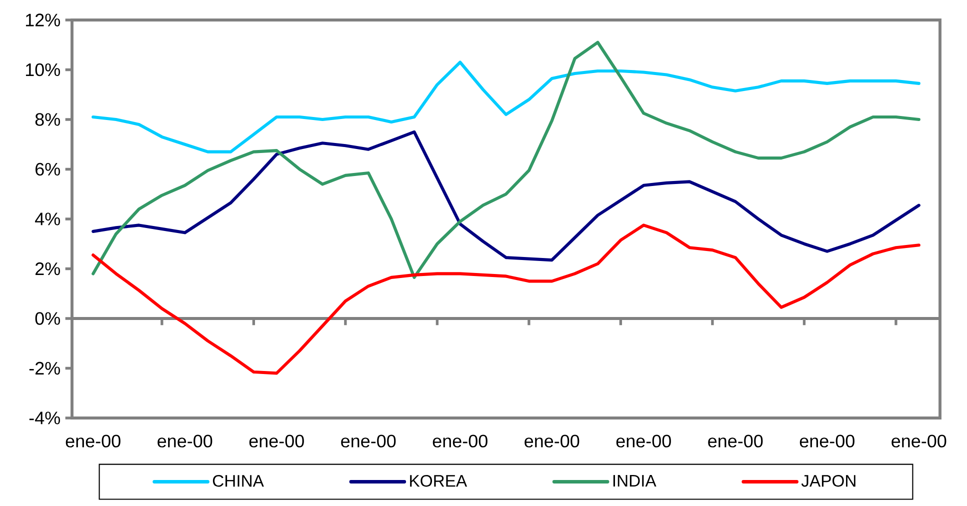 This screenshot has width=967, height=506. What do you see at coordinates (828, 480) in the screenshot?
I see `legend-label: JAPON` at bounding box center [828, 480].